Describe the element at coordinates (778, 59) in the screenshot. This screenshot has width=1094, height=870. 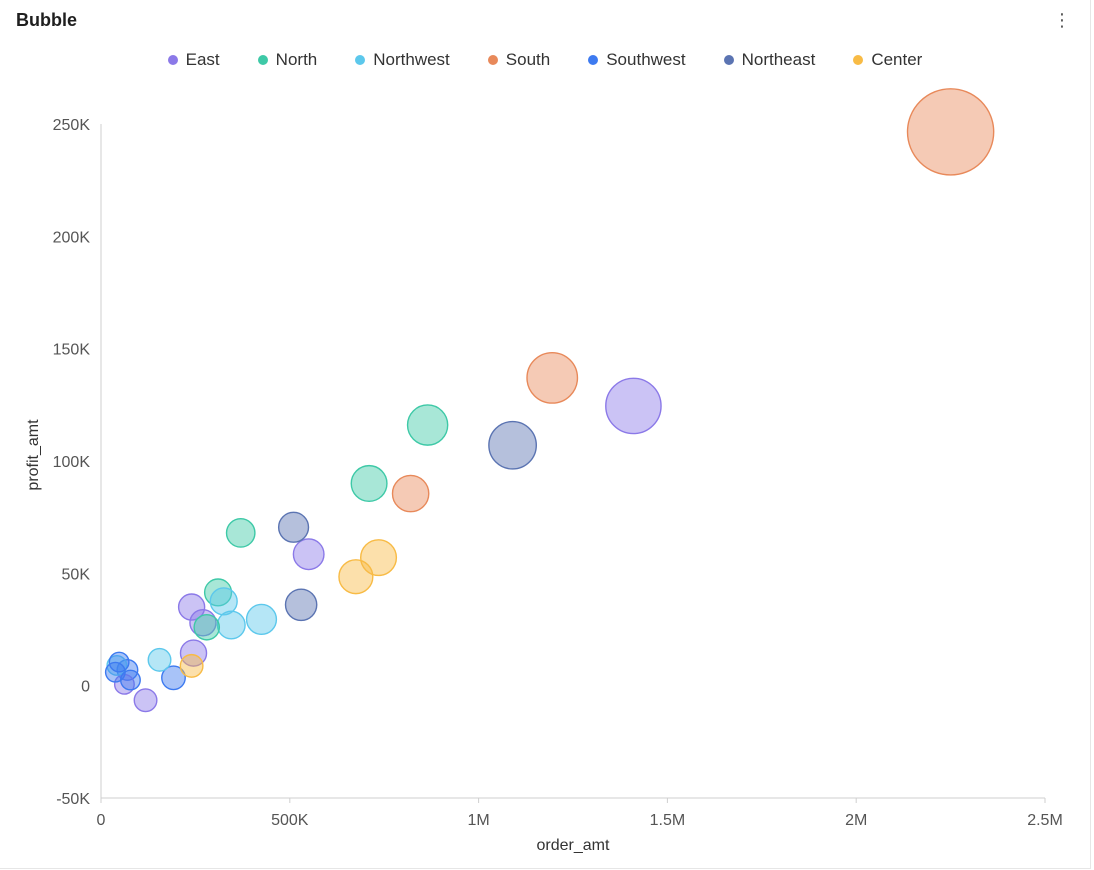
I see `legend-label: Northeast` at that location.